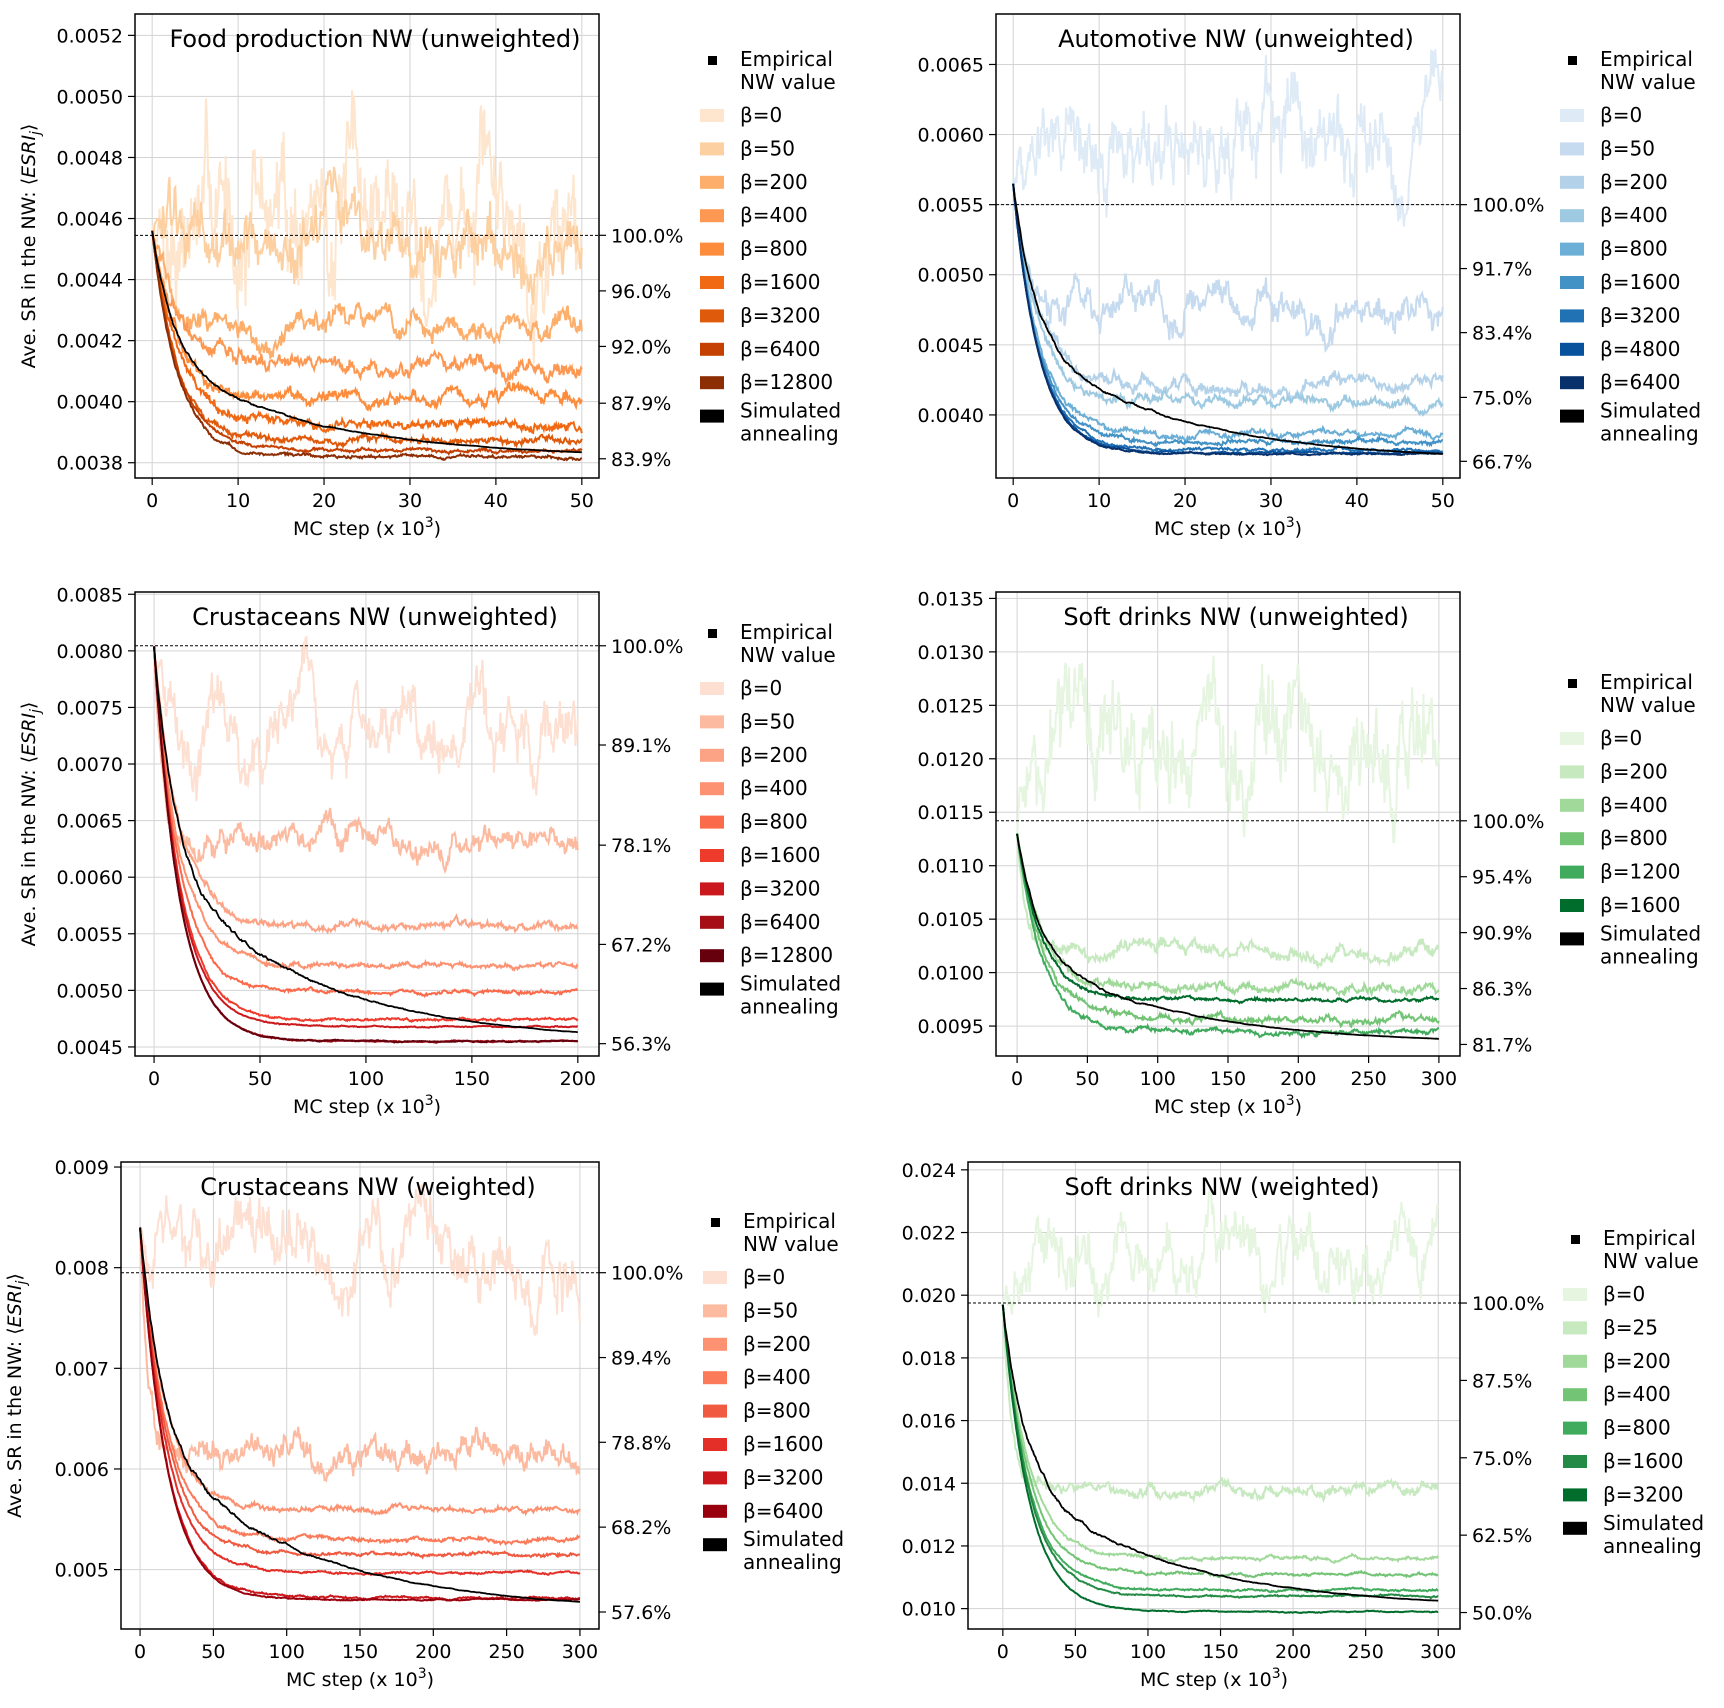  Describe the element at coordinates (786, 382) in the screenshot. I see `legend-series-label: β=12800` at that location.